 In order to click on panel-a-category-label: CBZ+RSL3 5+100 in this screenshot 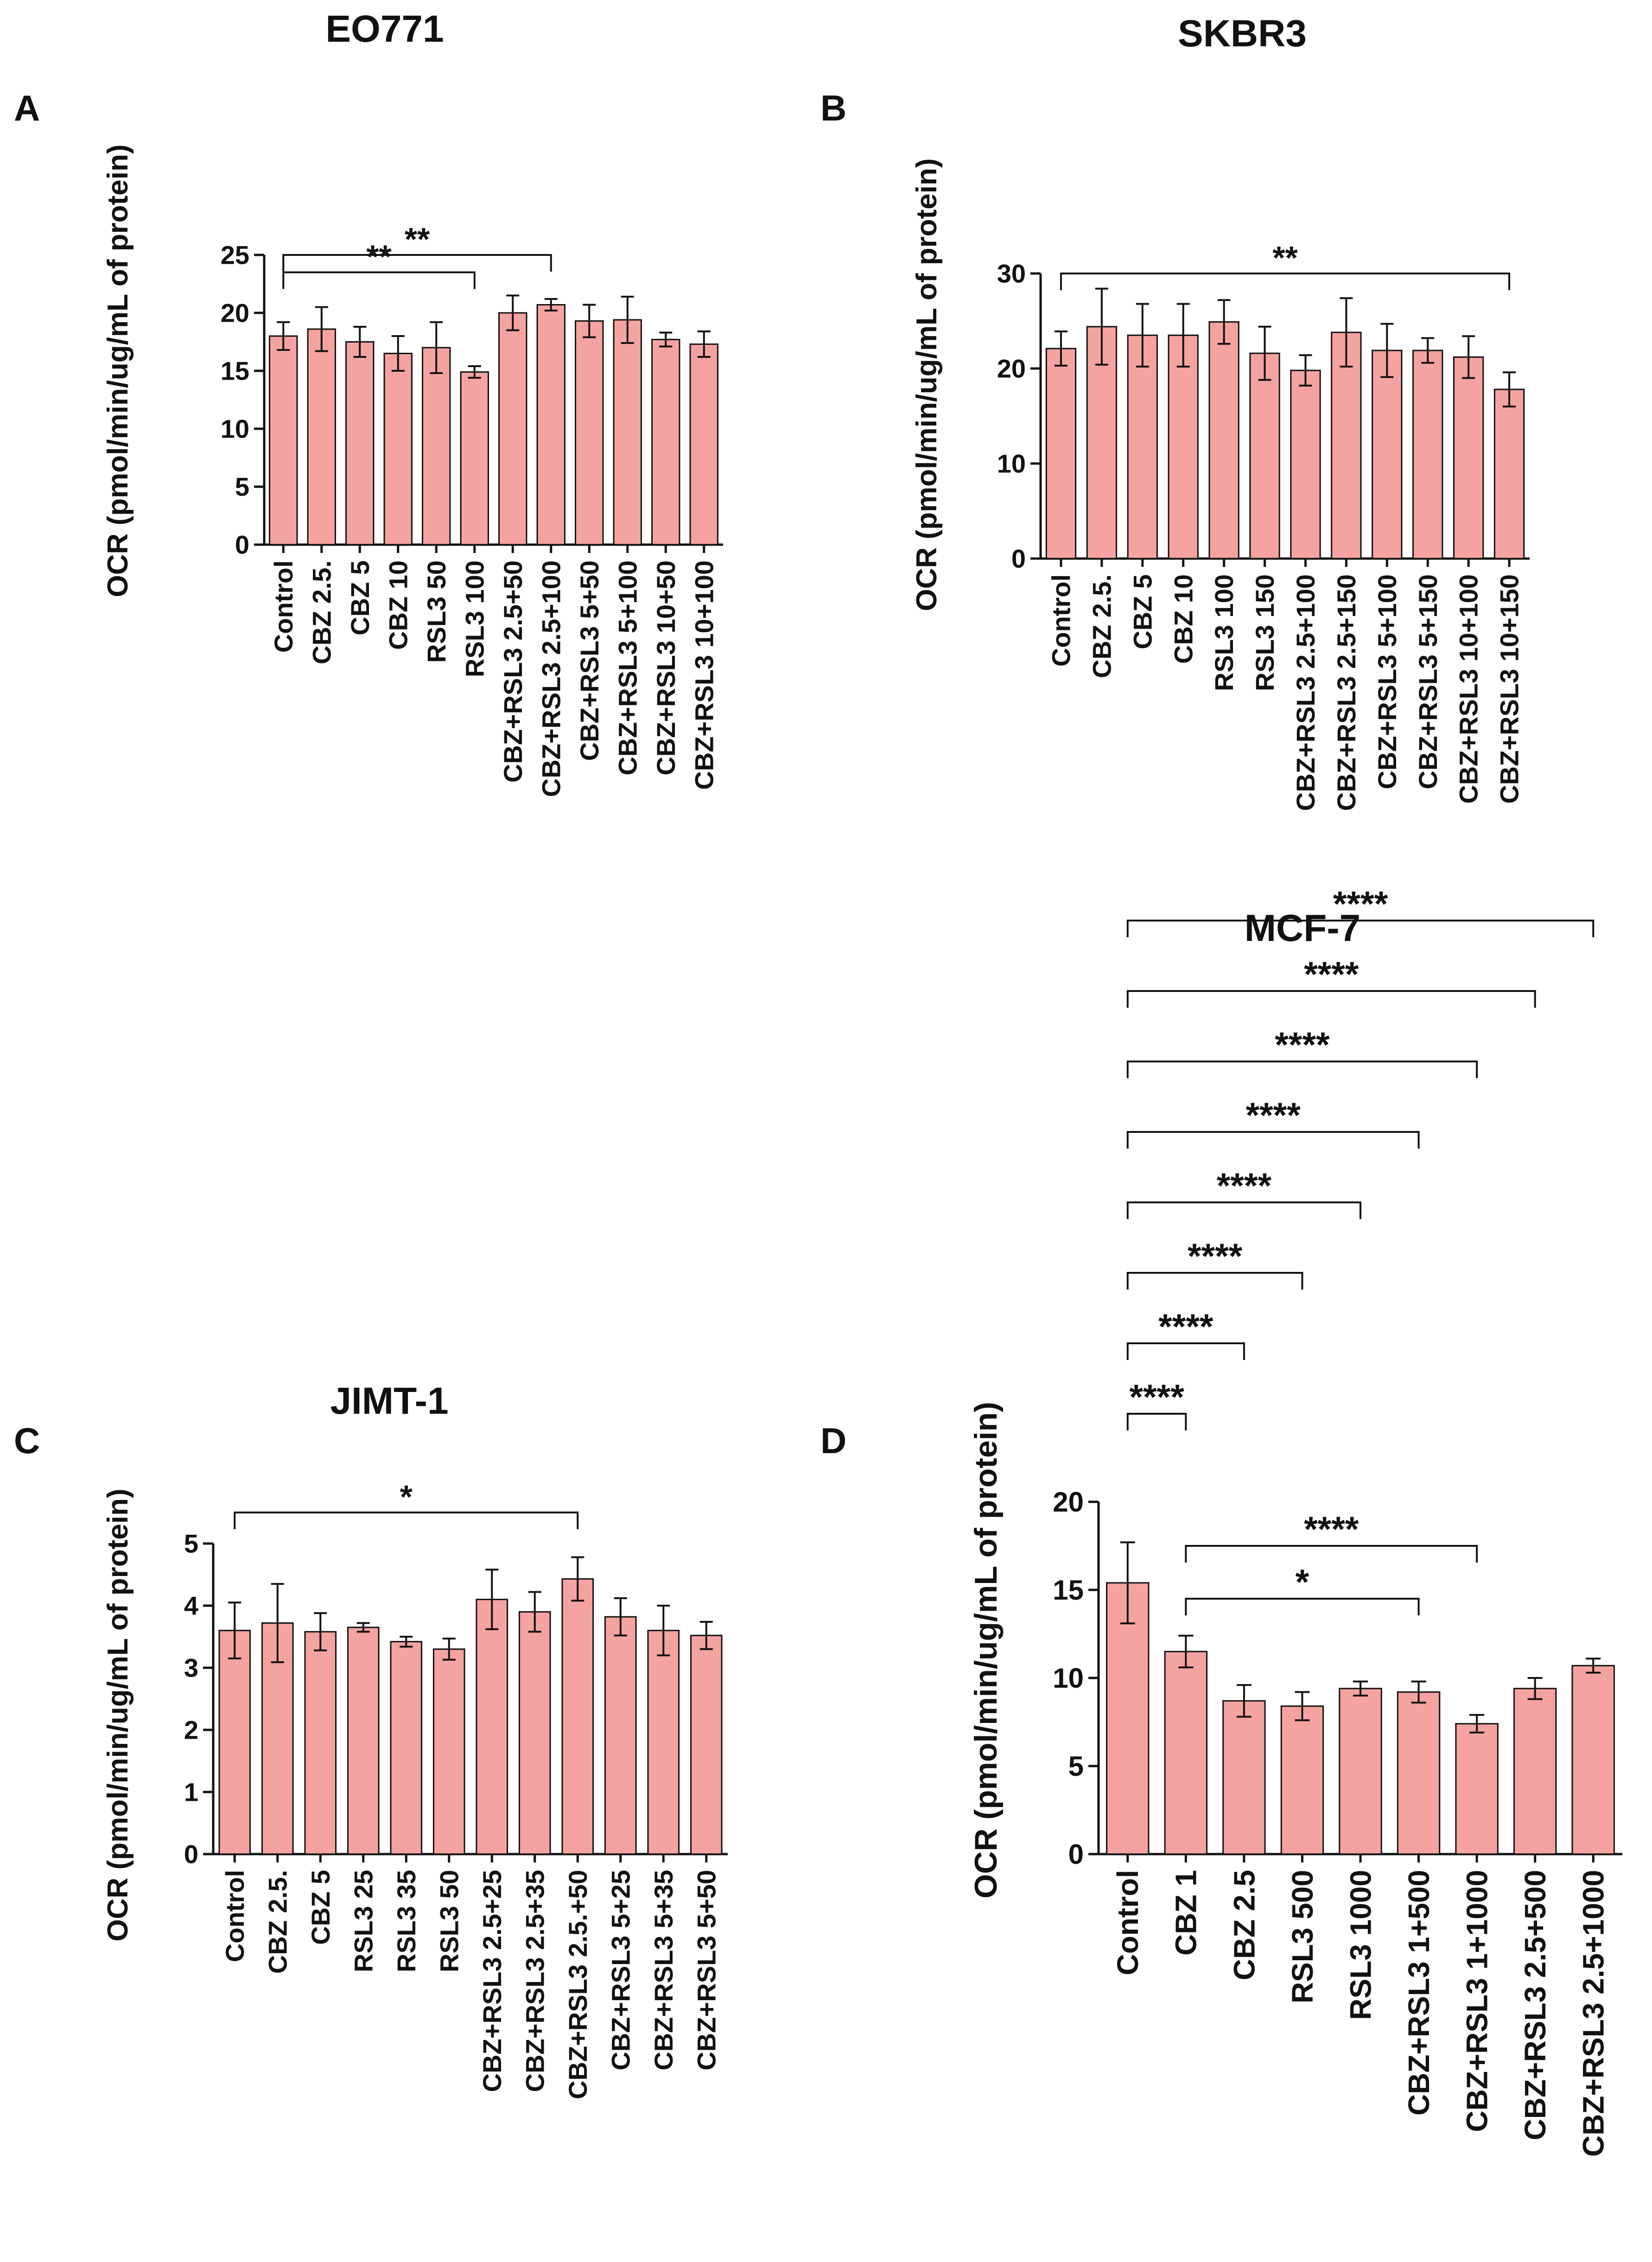, I will do `click(627, 667)`.